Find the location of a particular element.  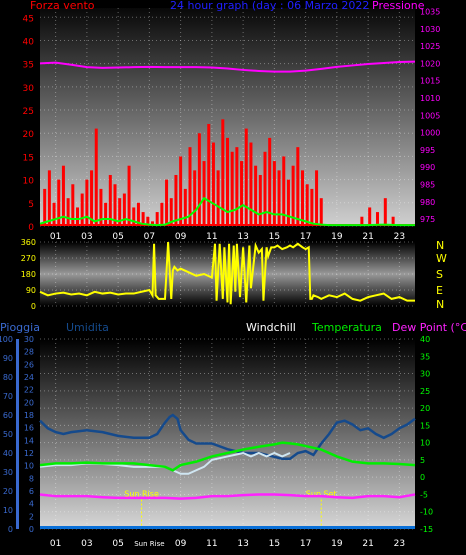

humidity-tick-label: 8 is located at coordinates (31, 478).